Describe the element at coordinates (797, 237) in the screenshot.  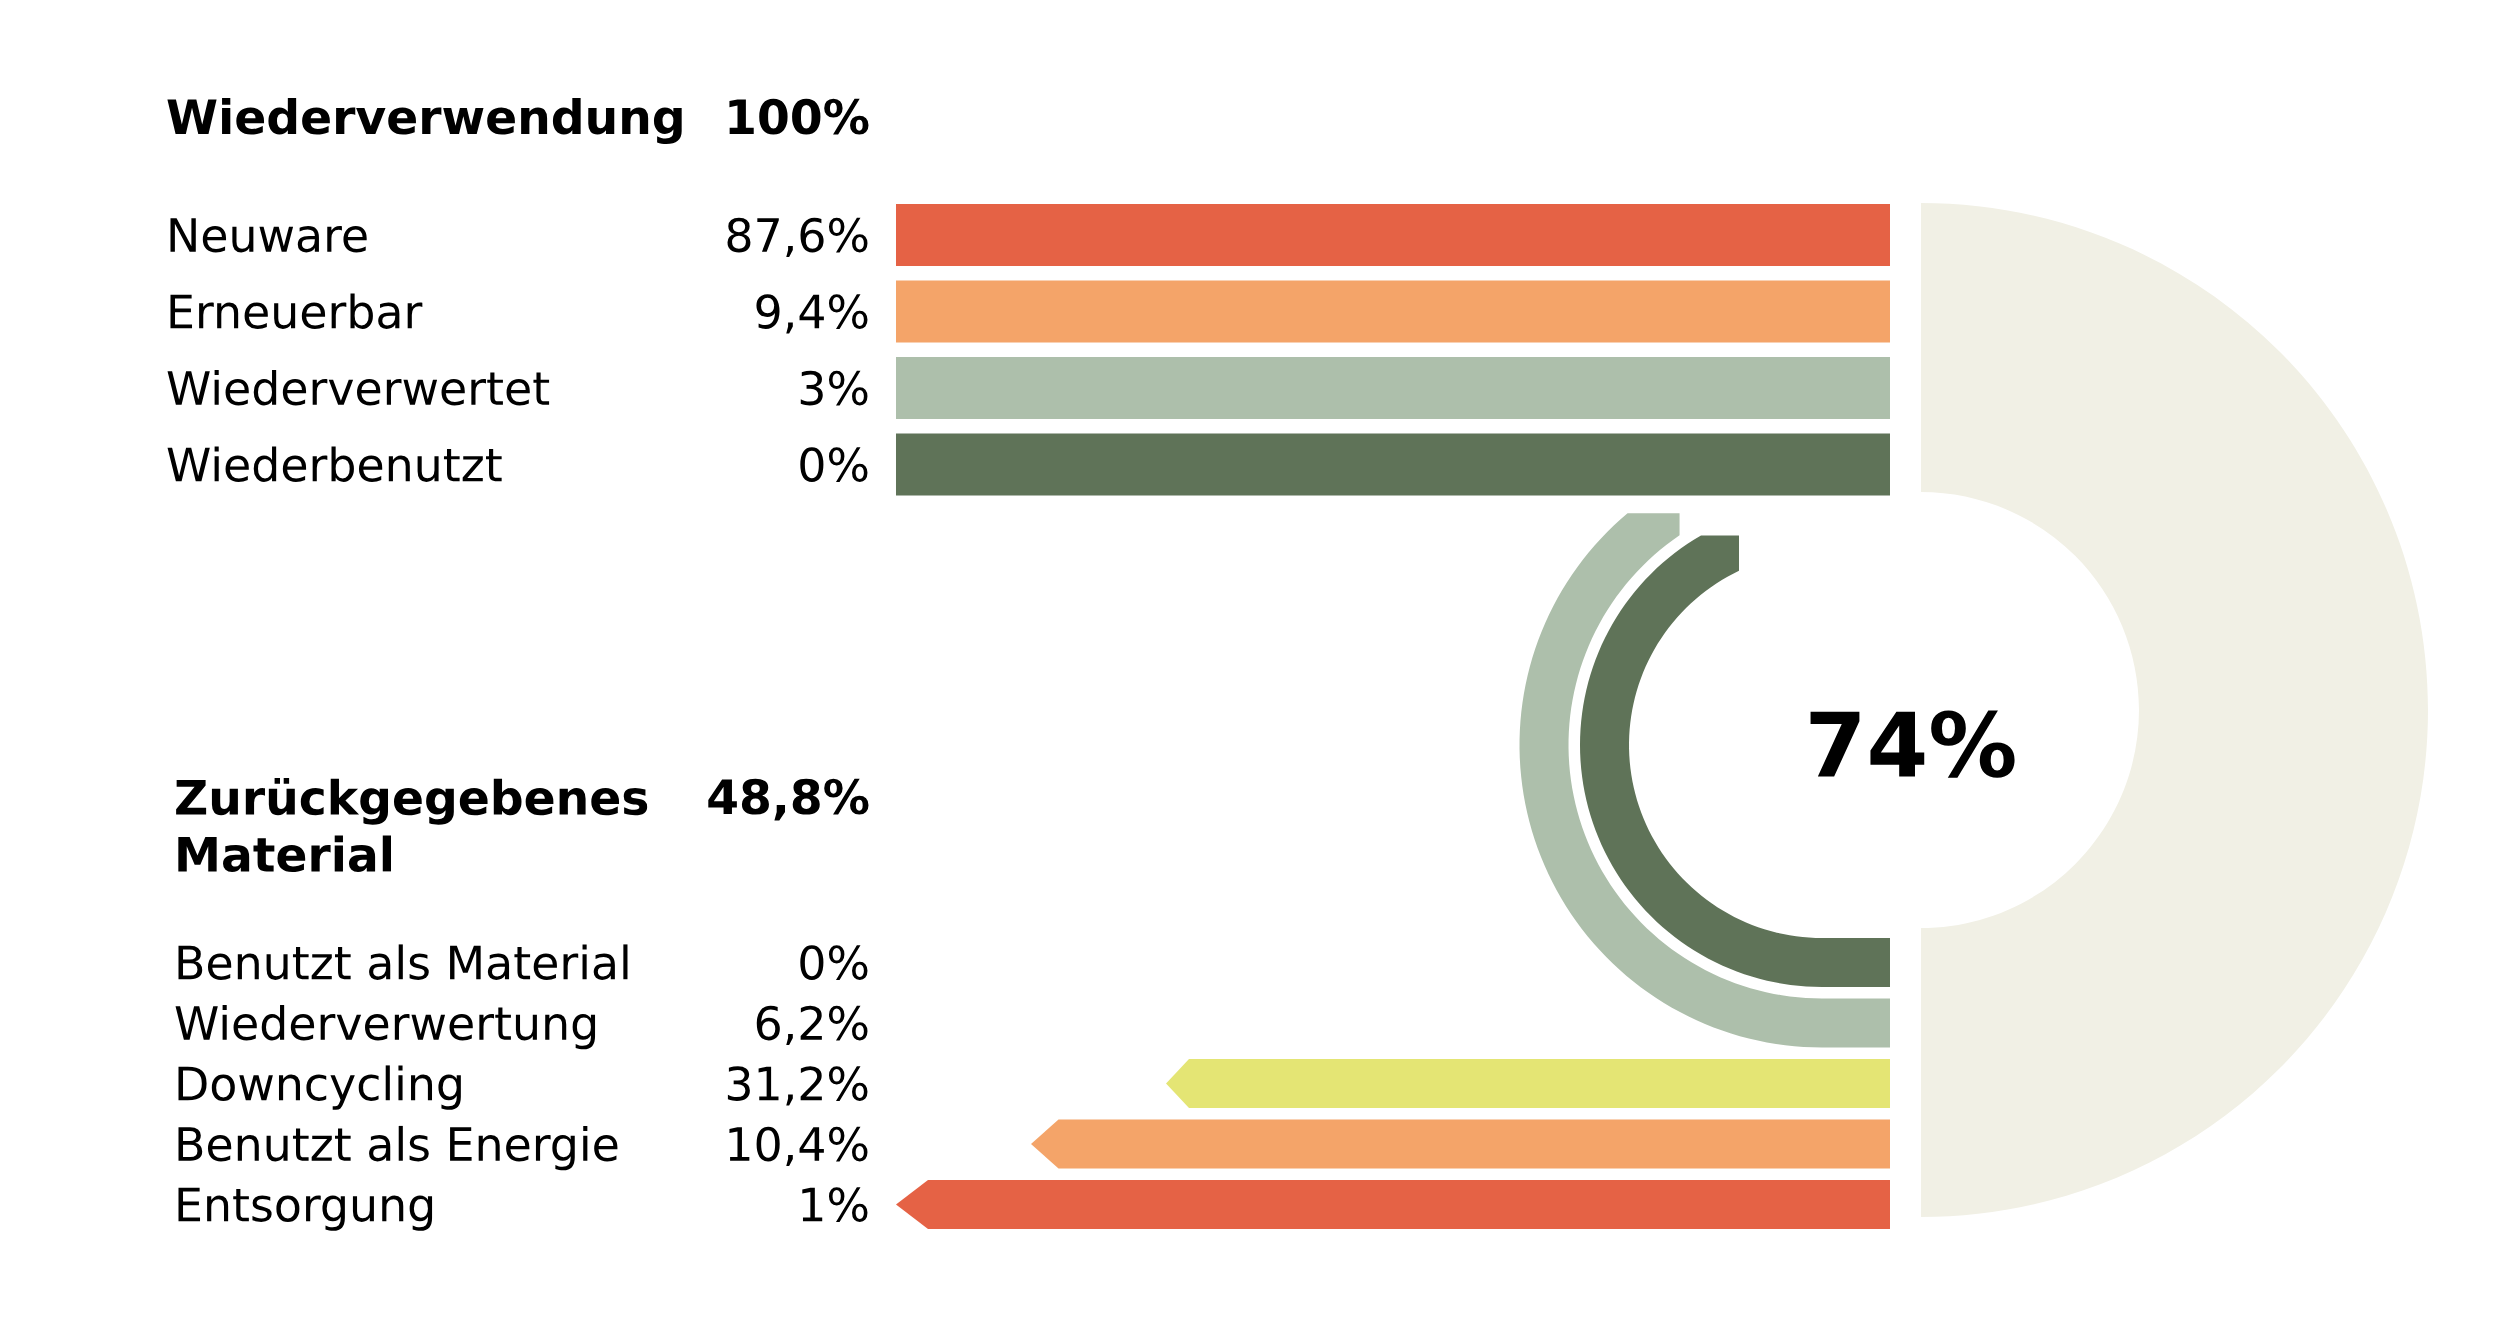
I see `data-label: 87,6%` at that location.